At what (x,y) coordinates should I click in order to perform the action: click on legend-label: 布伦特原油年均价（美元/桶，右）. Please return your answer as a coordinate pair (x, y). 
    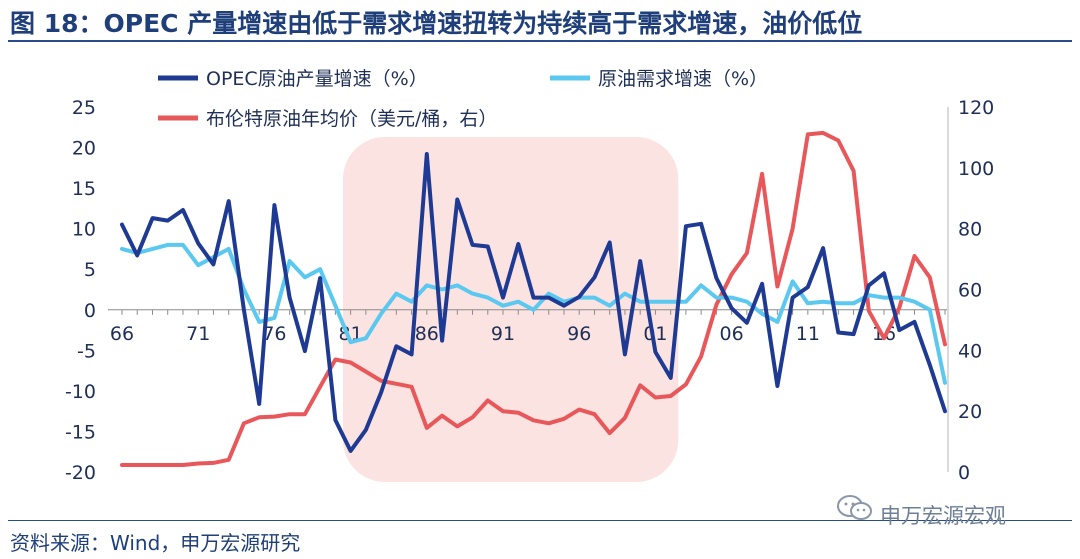
    Looking at the image, I should click on (351, 119).